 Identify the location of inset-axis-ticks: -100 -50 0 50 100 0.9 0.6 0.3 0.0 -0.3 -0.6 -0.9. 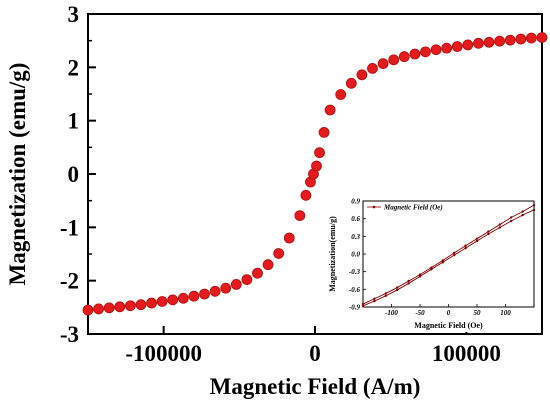
(430, 258).